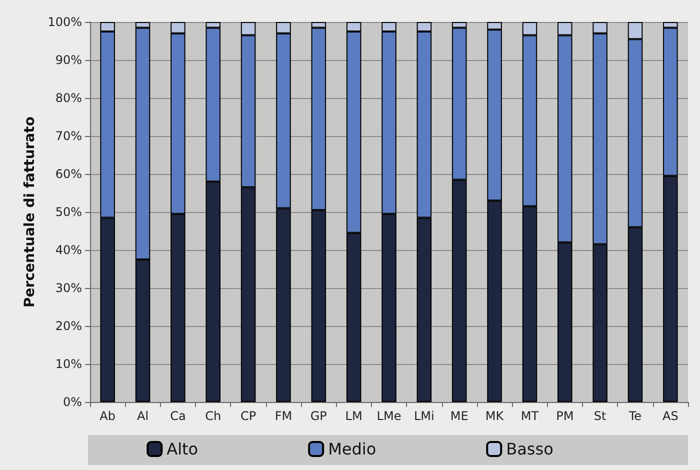 Image resolution: width=700 pixels, height=470 pixels. What do you see at coordinates (565, 416) in the screenshot?
I see `x-tick-label: PM` at bounding box center [565, 416].